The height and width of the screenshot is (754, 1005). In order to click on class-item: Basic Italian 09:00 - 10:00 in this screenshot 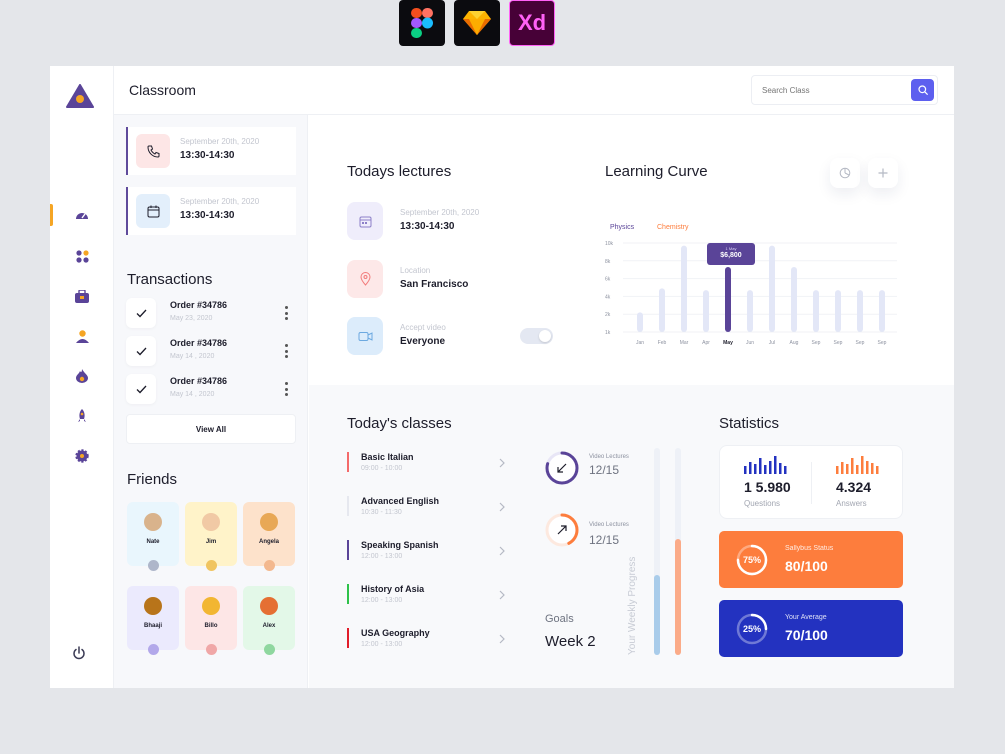, I will do `click(427, 467)`.